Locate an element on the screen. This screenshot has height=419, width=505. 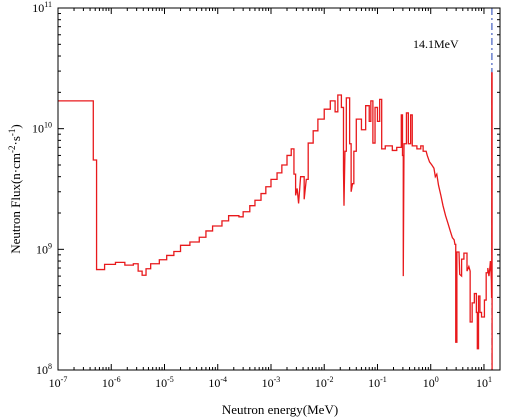
x-tick-label-exponent: -5 is located at coordinates (170, 379).